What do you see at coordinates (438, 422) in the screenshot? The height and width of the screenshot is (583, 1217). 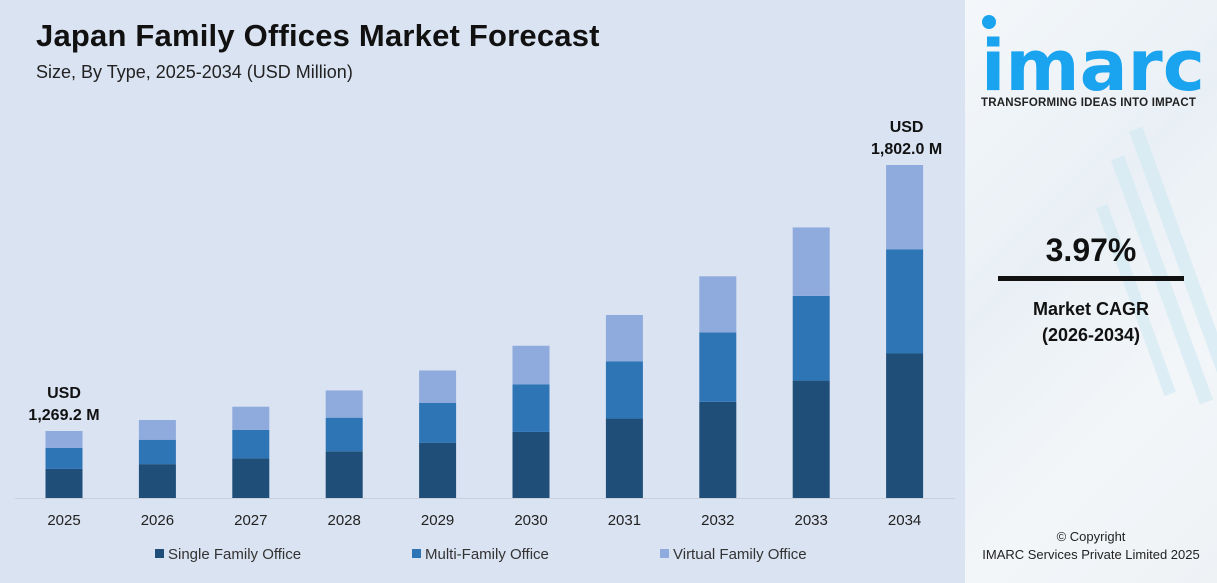 I see `bar-segment-2029-multi-family-office` at bounding box center [438, 422].